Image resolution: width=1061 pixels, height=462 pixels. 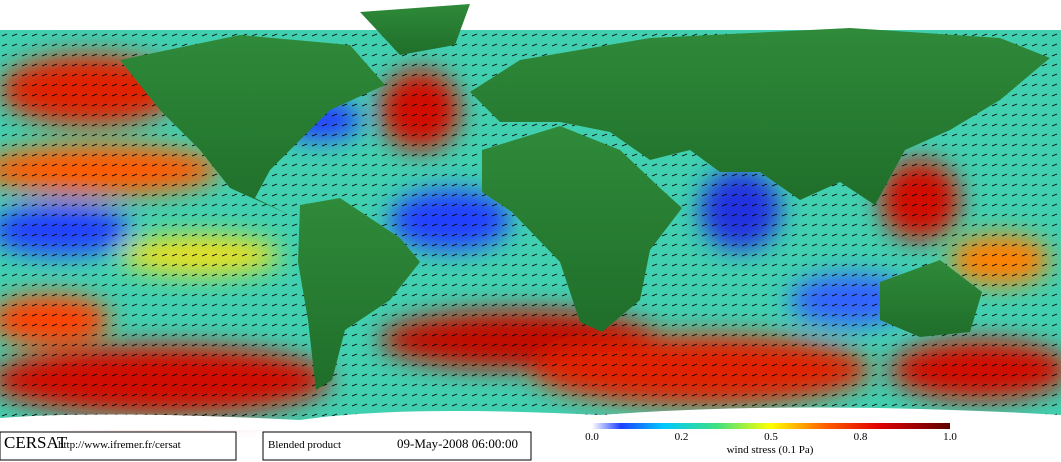 I want to click on colorbar-tick-label: 0.5, so click(x=771, y=437).